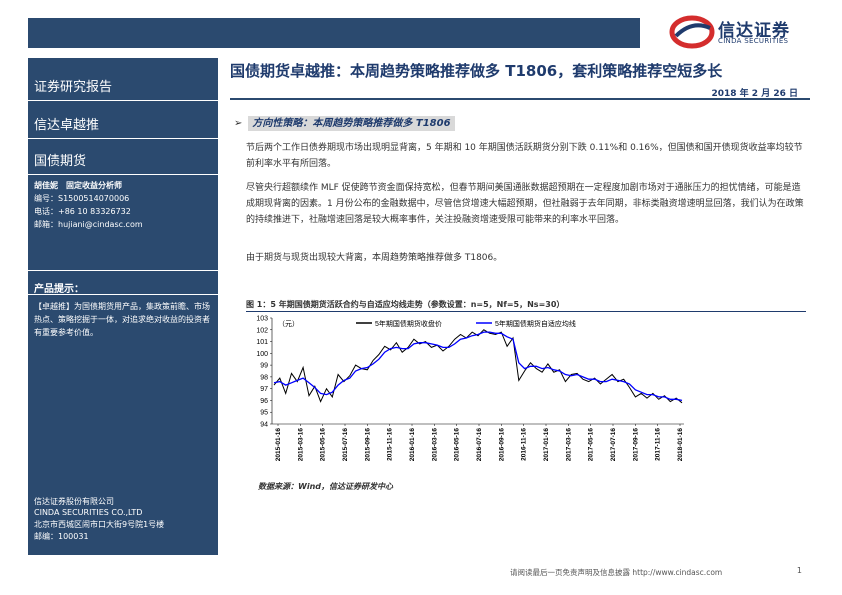 This screenshot has height=595, width=842. Describe the element at coordinates (692, 32) in the screenshot. I see `cinda-logo-icon` at that location.